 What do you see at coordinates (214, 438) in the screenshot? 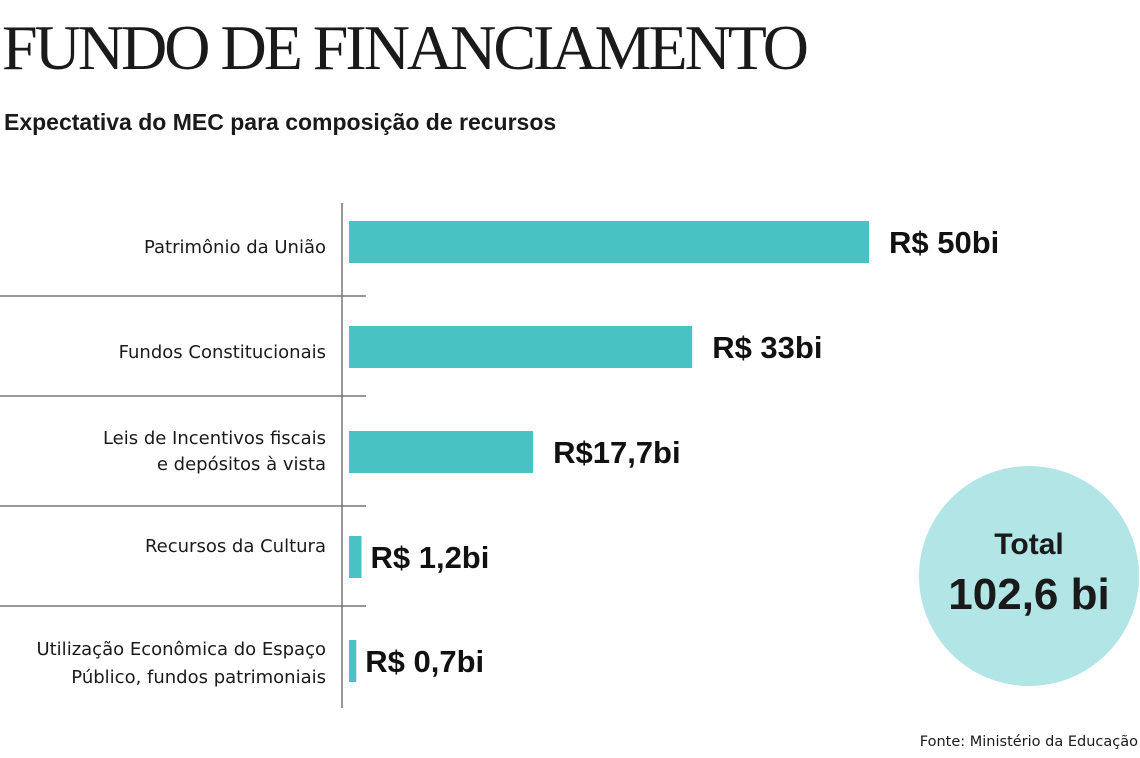
I see `category-label-3: Leis de Incentivos fiscais` at bounding box center [214, 438].